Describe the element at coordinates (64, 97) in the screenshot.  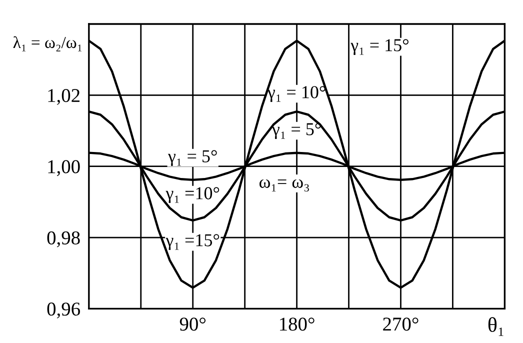
I see `y-tick-label: 1,02` at that location.